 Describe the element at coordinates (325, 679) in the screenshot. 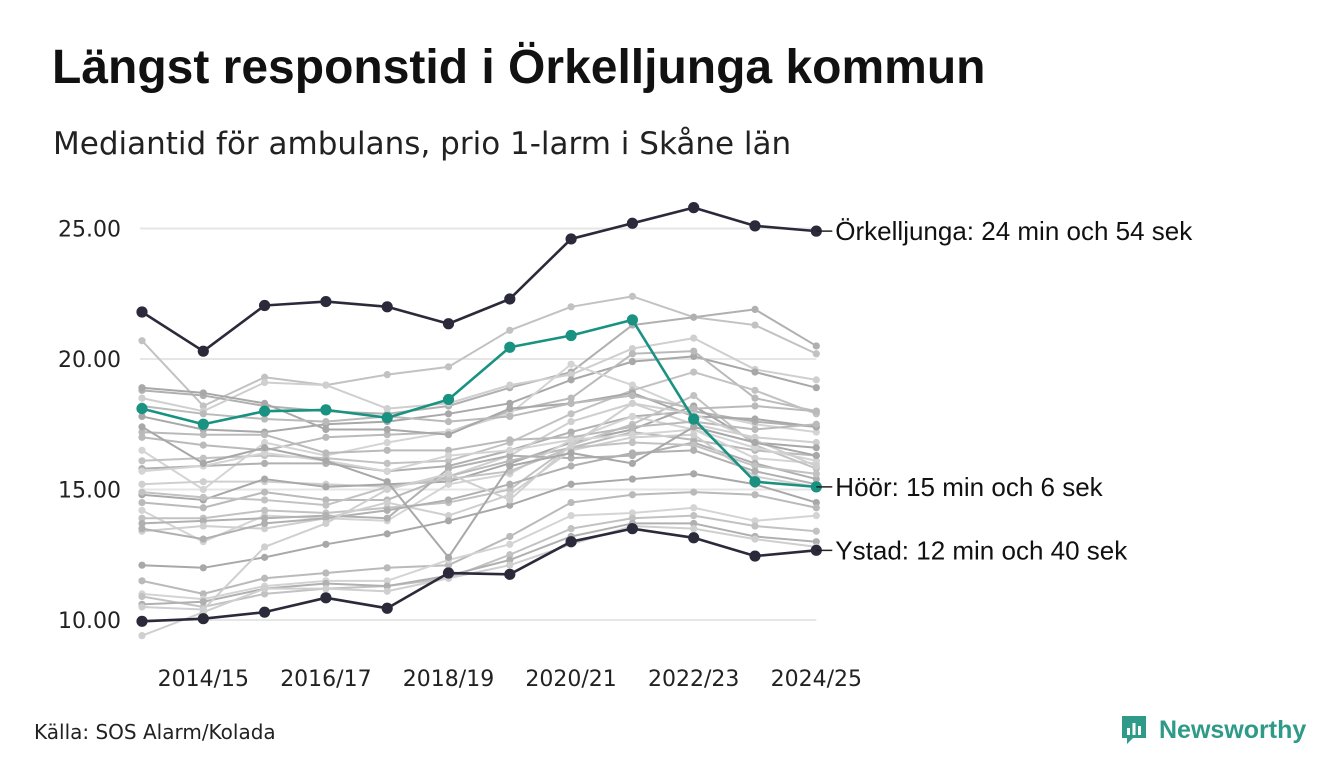

I see `x-tick-label: 2016/17` at that location.